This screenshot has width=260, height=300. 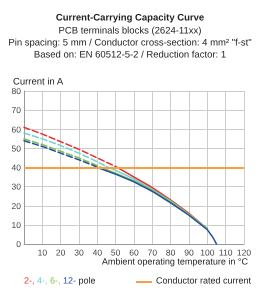 I want to click on x-tick-label: 80, so click(x=171, y=253).